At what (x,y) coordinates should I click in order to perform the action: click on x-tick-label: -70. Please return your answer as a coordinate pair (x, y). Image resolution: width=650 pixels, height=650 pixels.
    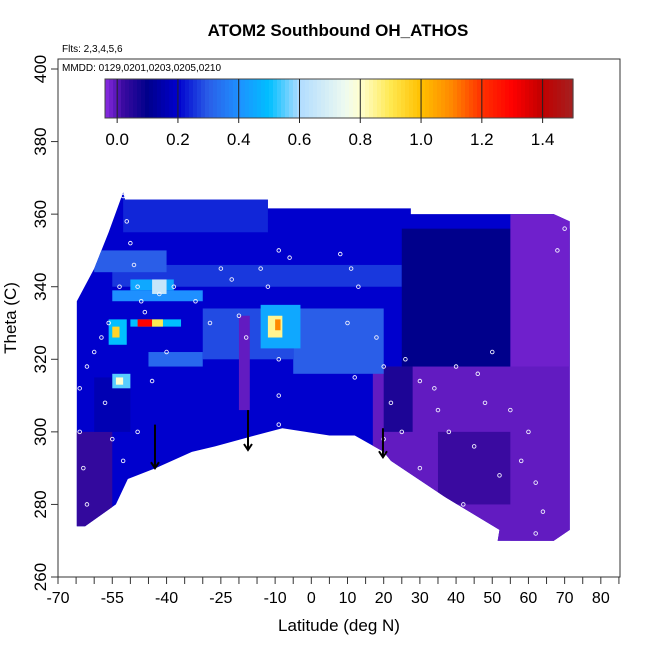
    Looking at the image, I should click on (57, 598).